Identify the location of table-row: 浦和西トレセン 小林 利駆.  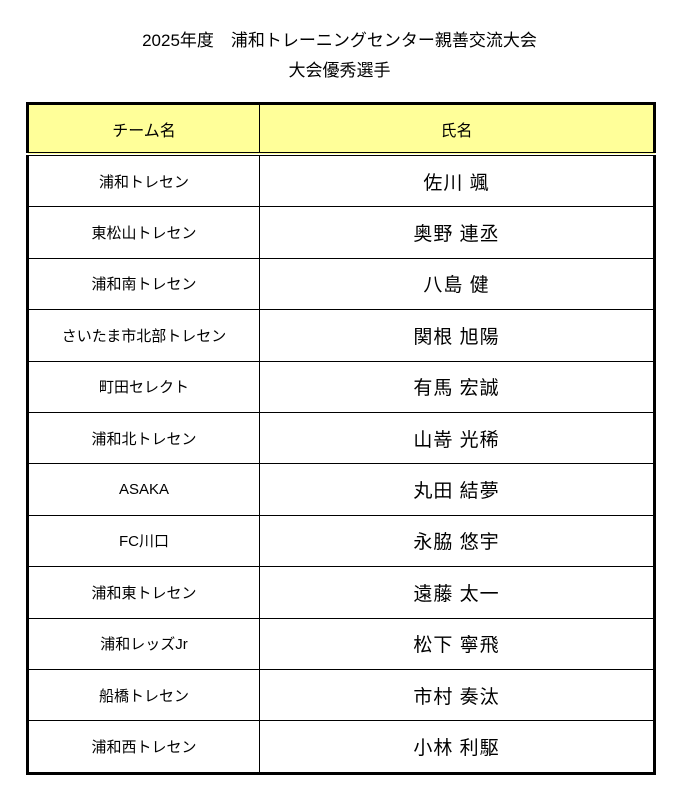
(341, 747).